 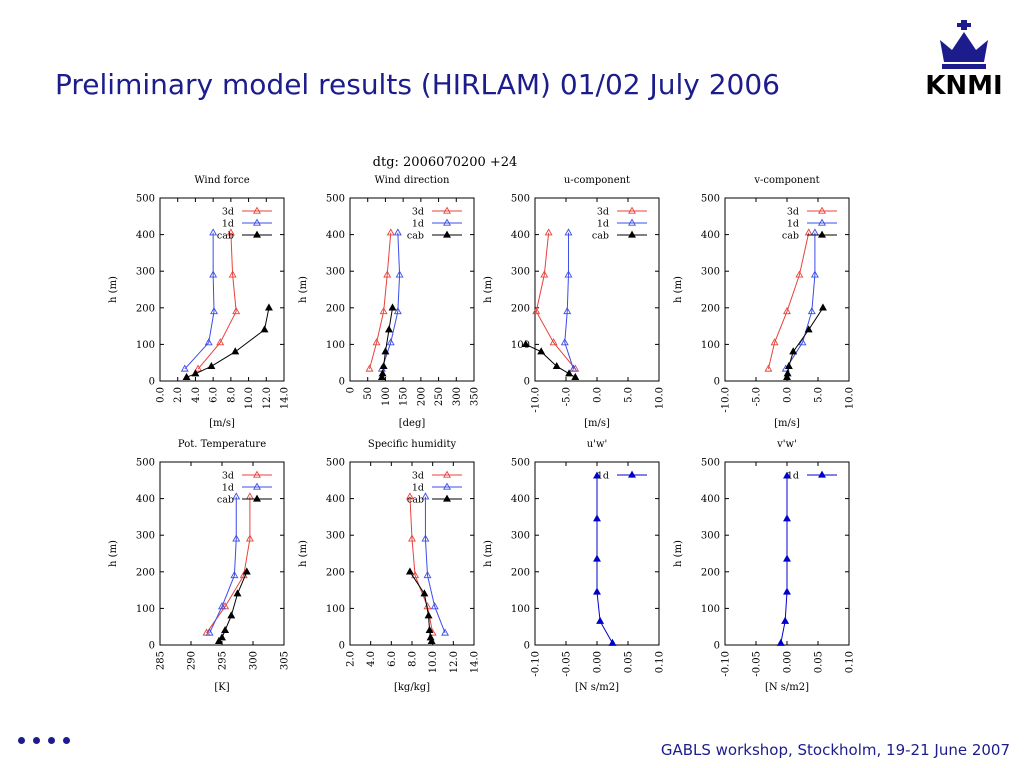 What do you see at coordinates (786, 180) in the screenshot?
I see `chart-title: v-component` at bounding box center [786, 180].